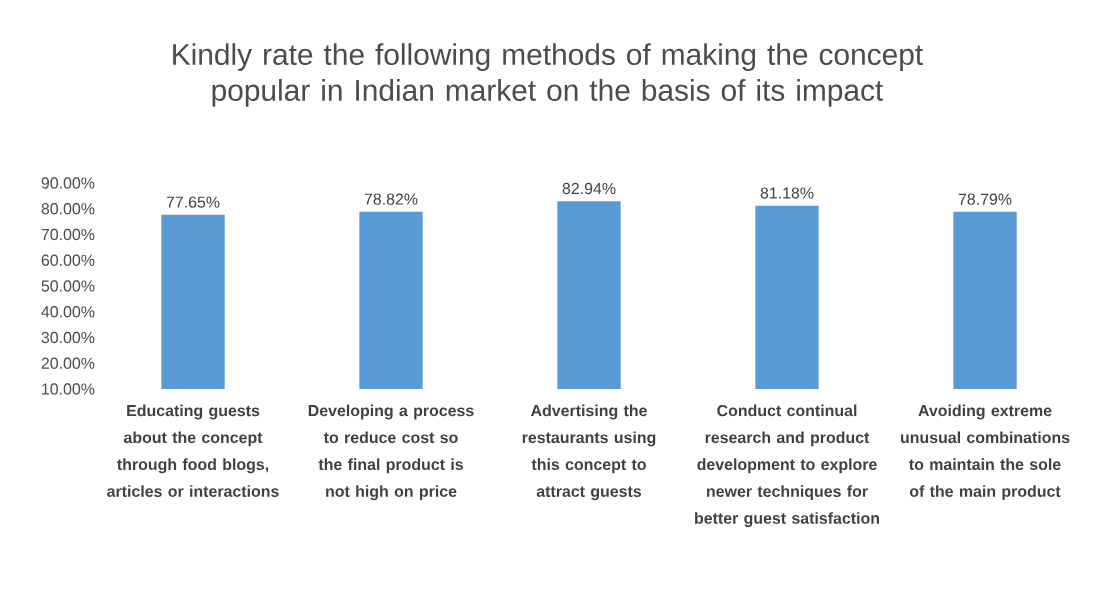 The height and width of the screenshot is (591, 1094). Describe the element at coordinates (193, 450) in the screenshot. I see `x-tick-label: Educating guests about the concept through food blogs, articles or interactions` at that location.